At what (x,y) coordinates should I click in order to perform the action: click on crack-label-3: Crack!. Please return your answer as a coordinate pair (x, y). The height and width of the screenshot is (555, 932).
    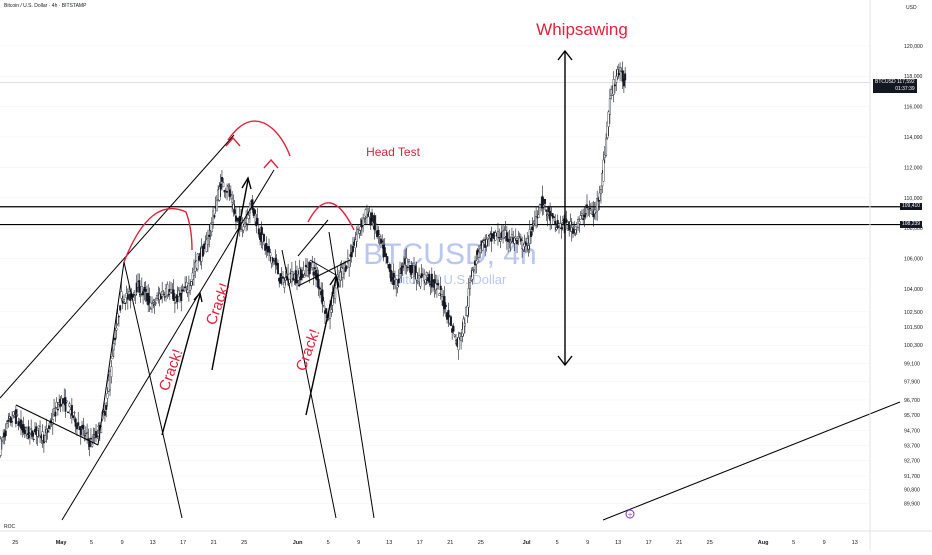
    Looking at the image, I should click on (308, 350).